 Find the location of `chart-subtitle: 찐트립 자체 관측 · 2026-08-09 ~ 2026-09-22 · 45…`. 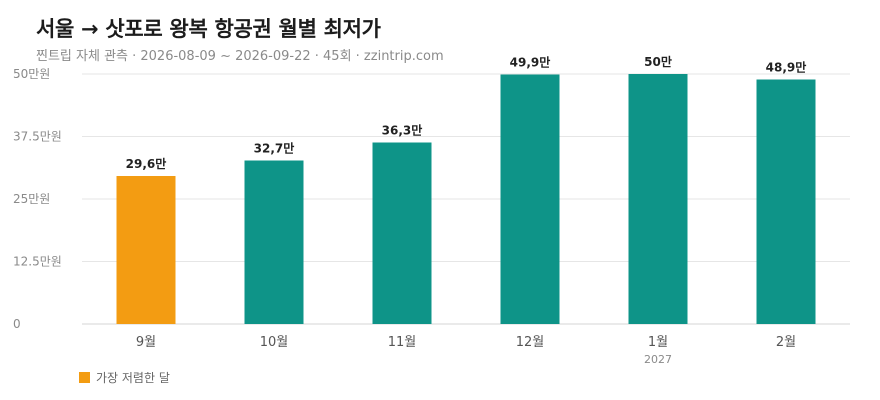

chart-subtitle: 찐트립 자체 관측 · 2026-08-09 ~ 2026-09-22 · 45… is located at coordinates (240, 56).